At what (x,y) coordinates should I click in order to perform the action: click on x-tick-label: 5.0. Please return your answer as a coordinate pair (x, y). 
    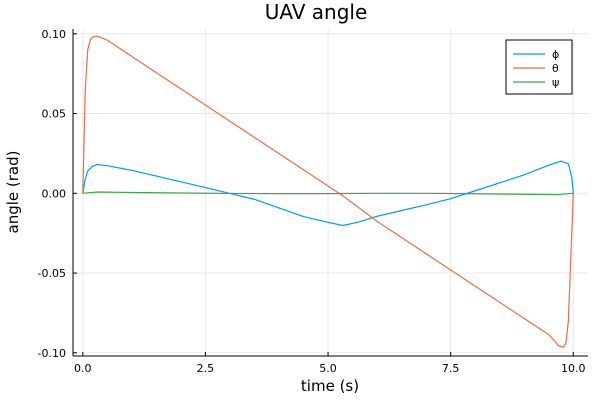
    Looking at the image, I should click on (328, 368).